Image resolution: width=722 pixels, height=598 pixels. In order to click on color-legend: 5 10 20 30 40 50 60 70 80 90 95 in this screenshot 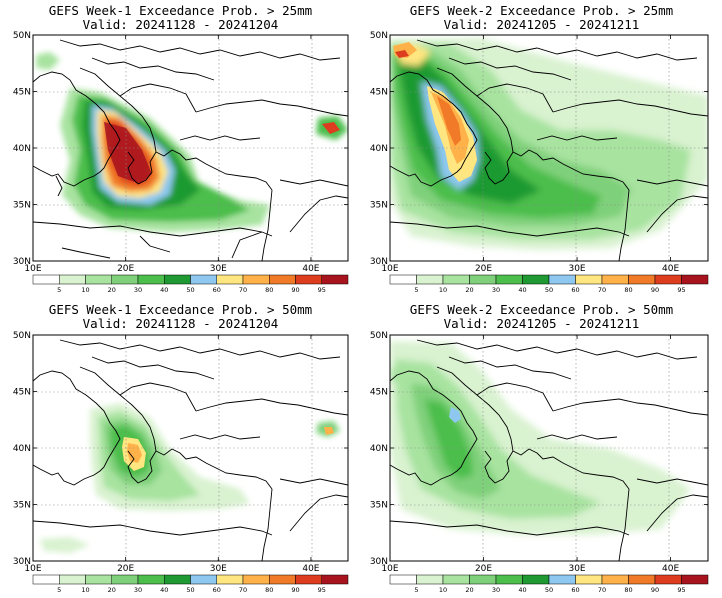, I will do `click(190, 284)`.